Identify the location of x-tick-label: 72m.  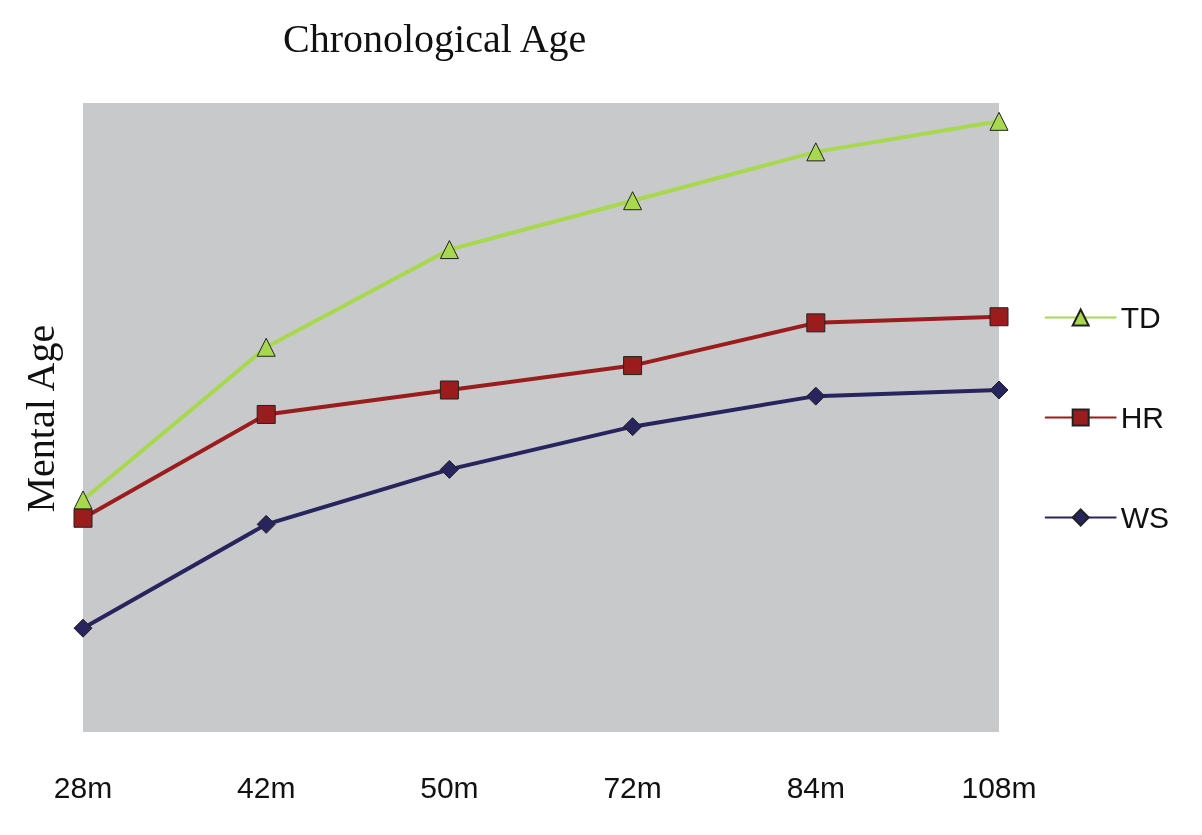
(632, 787).